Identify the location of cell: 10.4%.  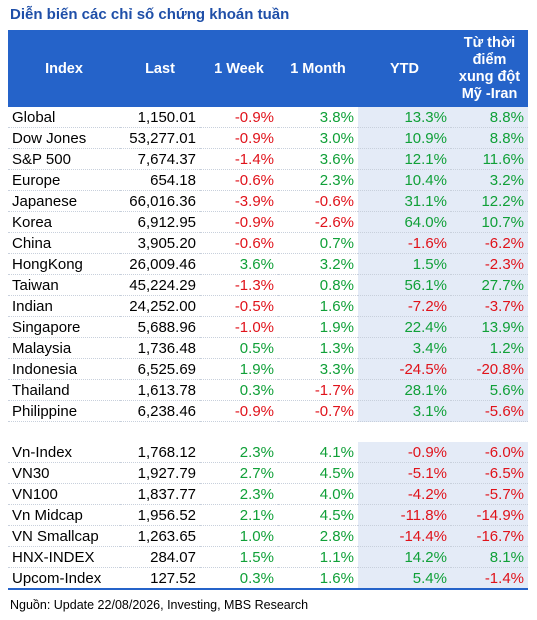
(404, 180).